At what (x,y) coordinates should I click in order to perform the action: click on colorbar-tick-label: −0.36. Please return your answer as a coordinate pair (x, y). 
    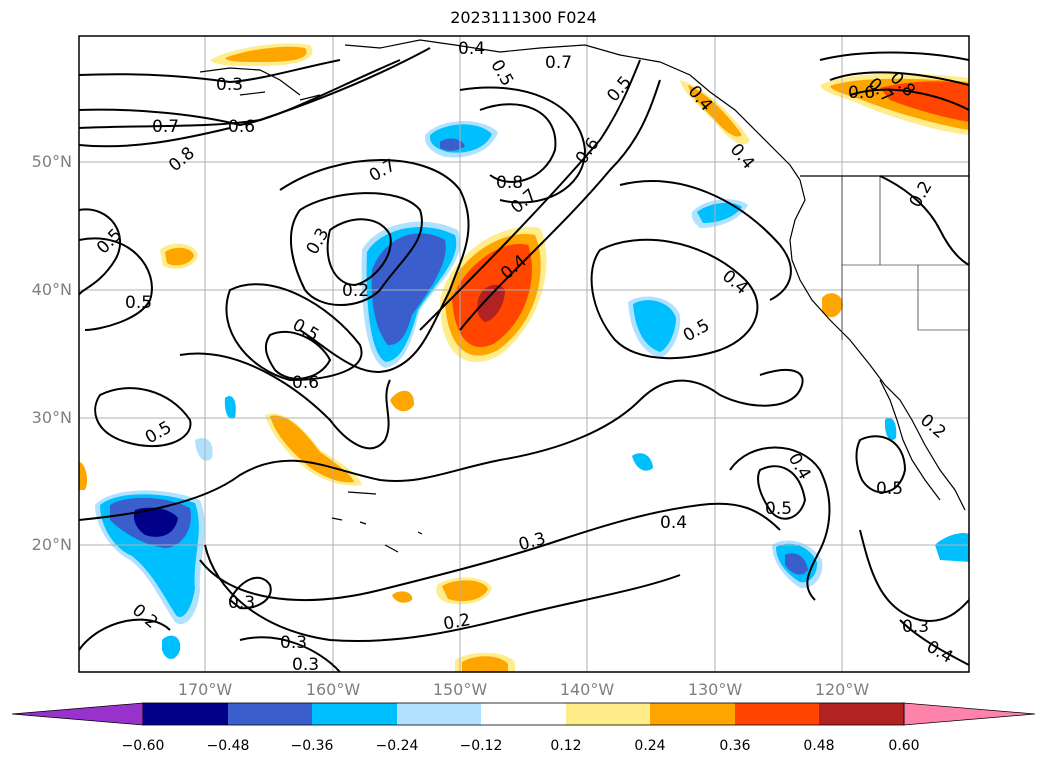
    Looking at the image, I should click on (312, 746).